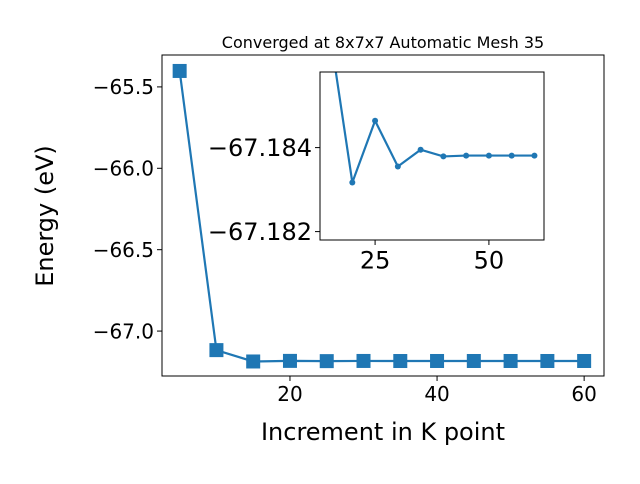 This screenshot has width=640, height=484. I want to click on x-tick-label: 25, so click(375, 260).